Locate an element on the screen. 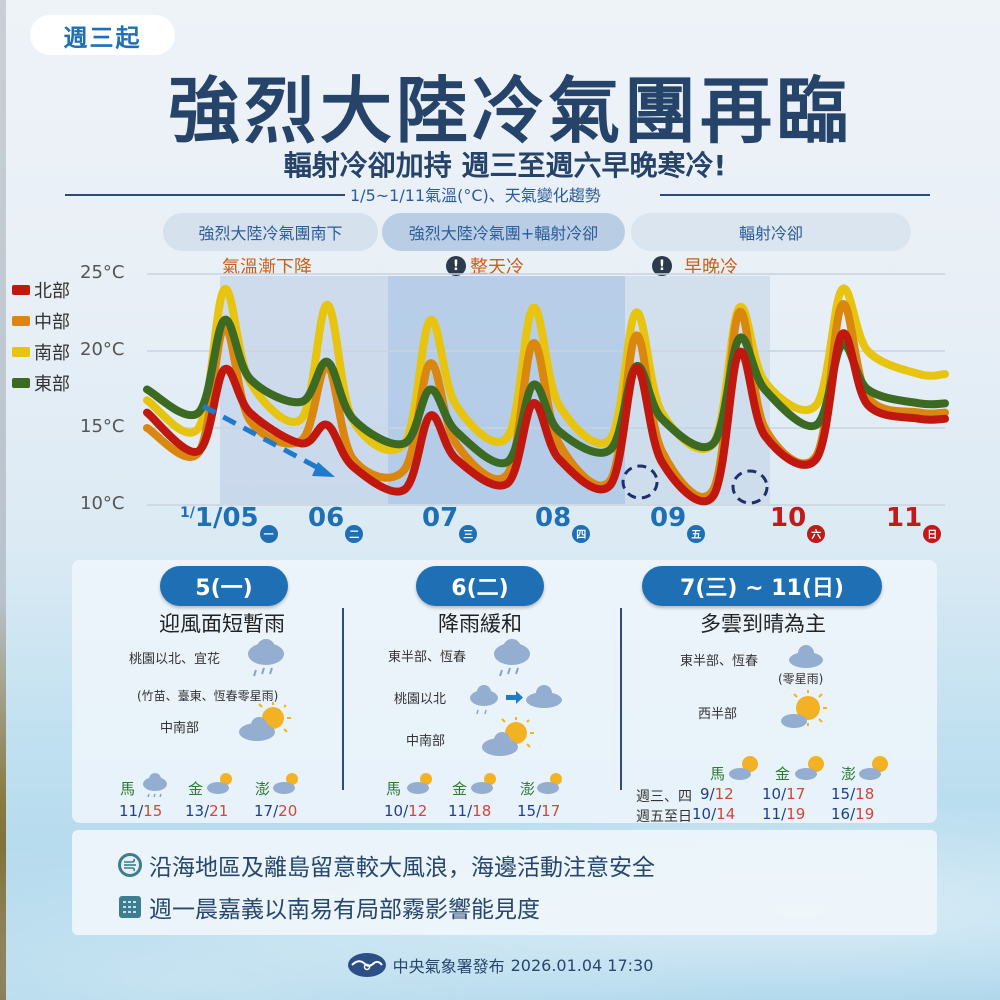 The image size is (1000, 1000). publish-datetime: 2026.01.04 17:30 is located at coordinates (582, 965).